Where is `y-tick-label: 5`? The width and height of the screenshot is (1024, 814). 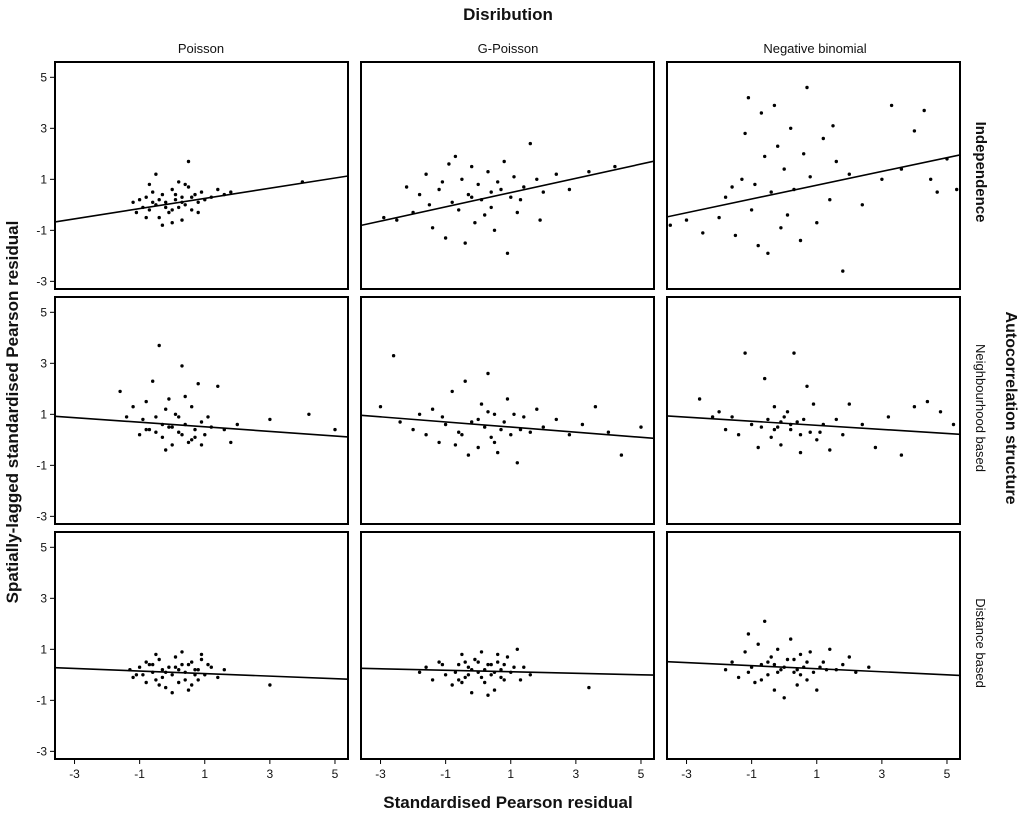
y-tick-label: 5 is located at coordinates (43, 547).